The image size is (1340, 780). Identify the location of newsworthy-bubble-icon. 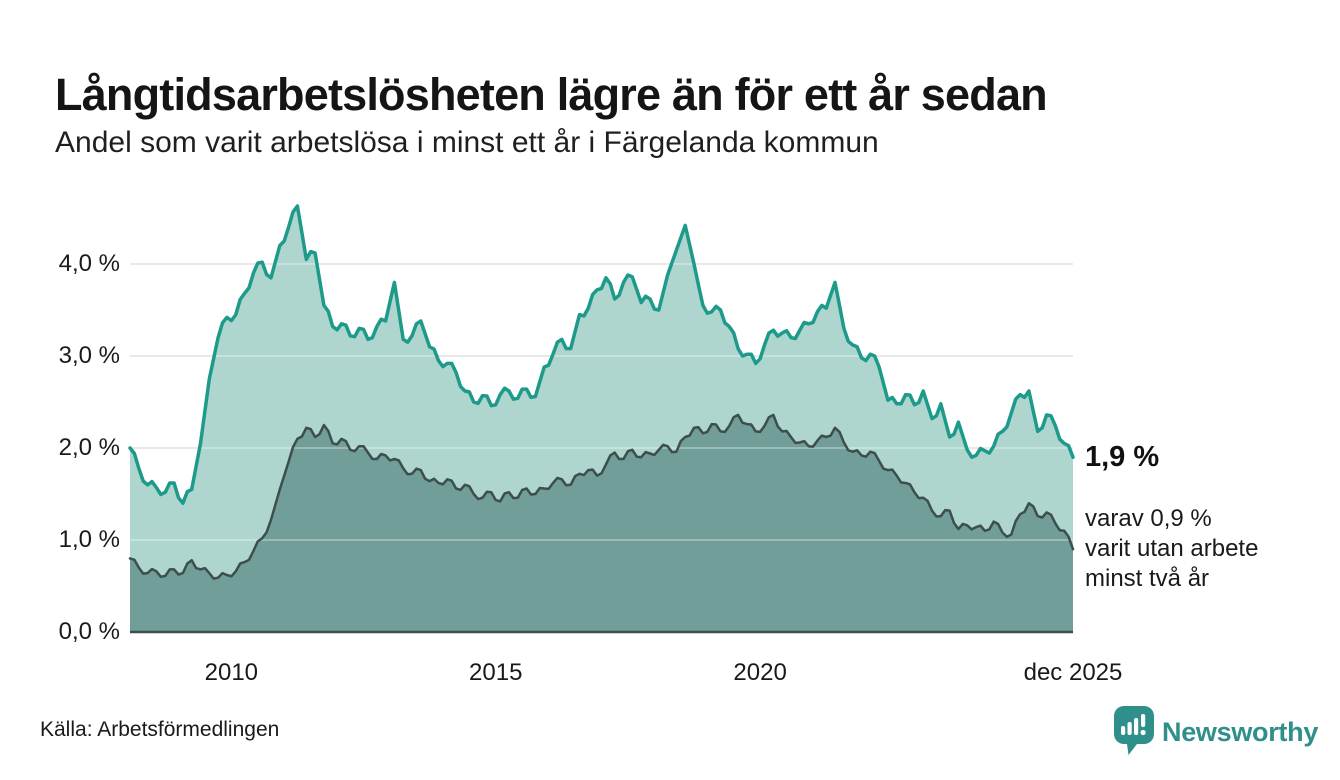
(1134, 730).